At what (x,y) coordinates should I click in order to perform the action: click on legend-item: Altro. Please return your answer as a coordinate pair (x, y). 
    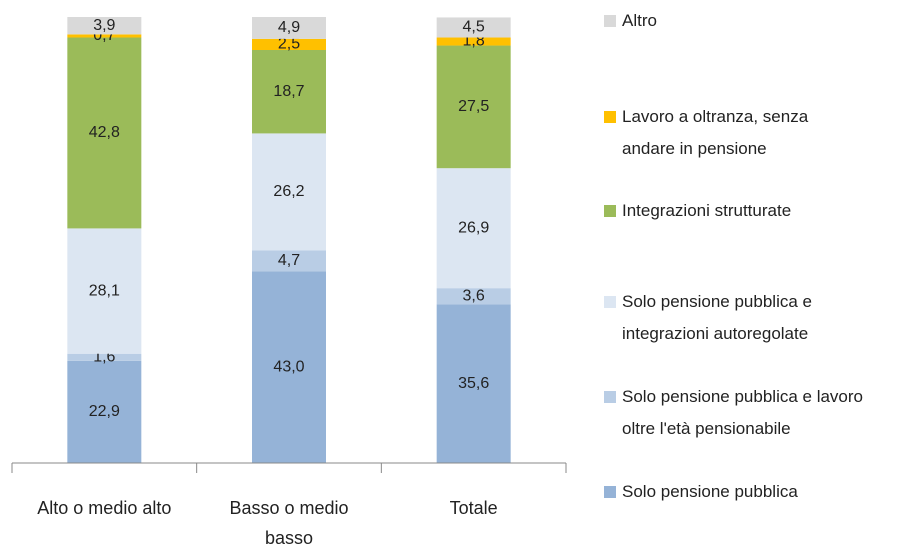
    Looking at the image, I should click on (734, 21).